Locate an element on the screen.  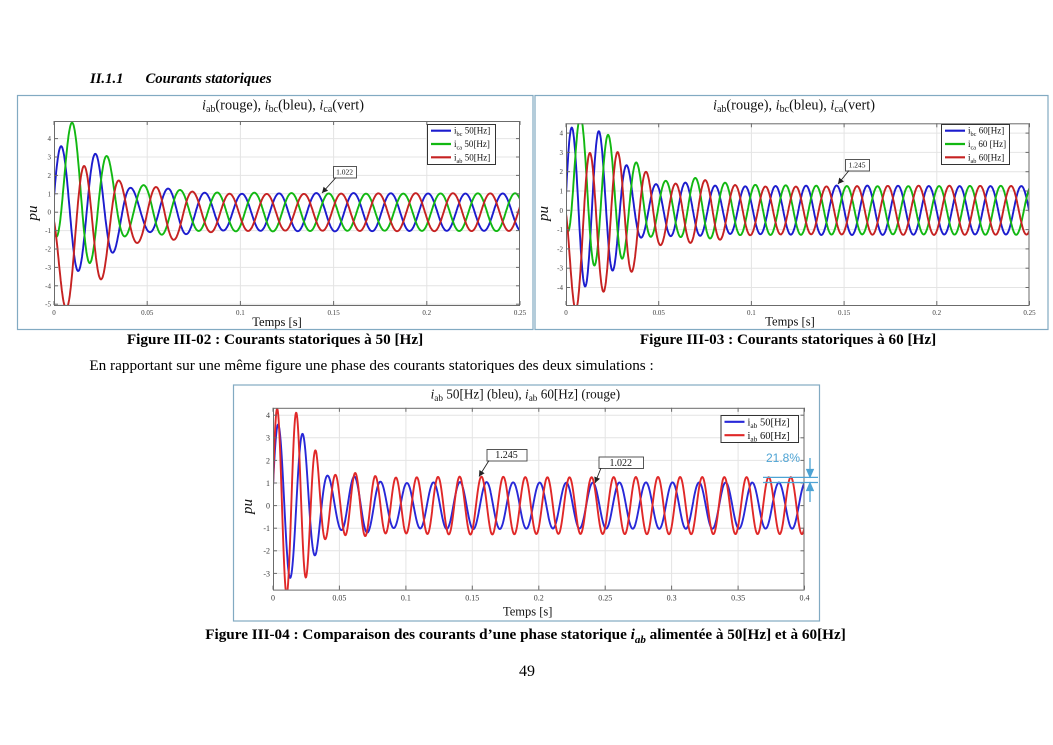
svg-text: 0.3 is located at coordinates (672, 598).